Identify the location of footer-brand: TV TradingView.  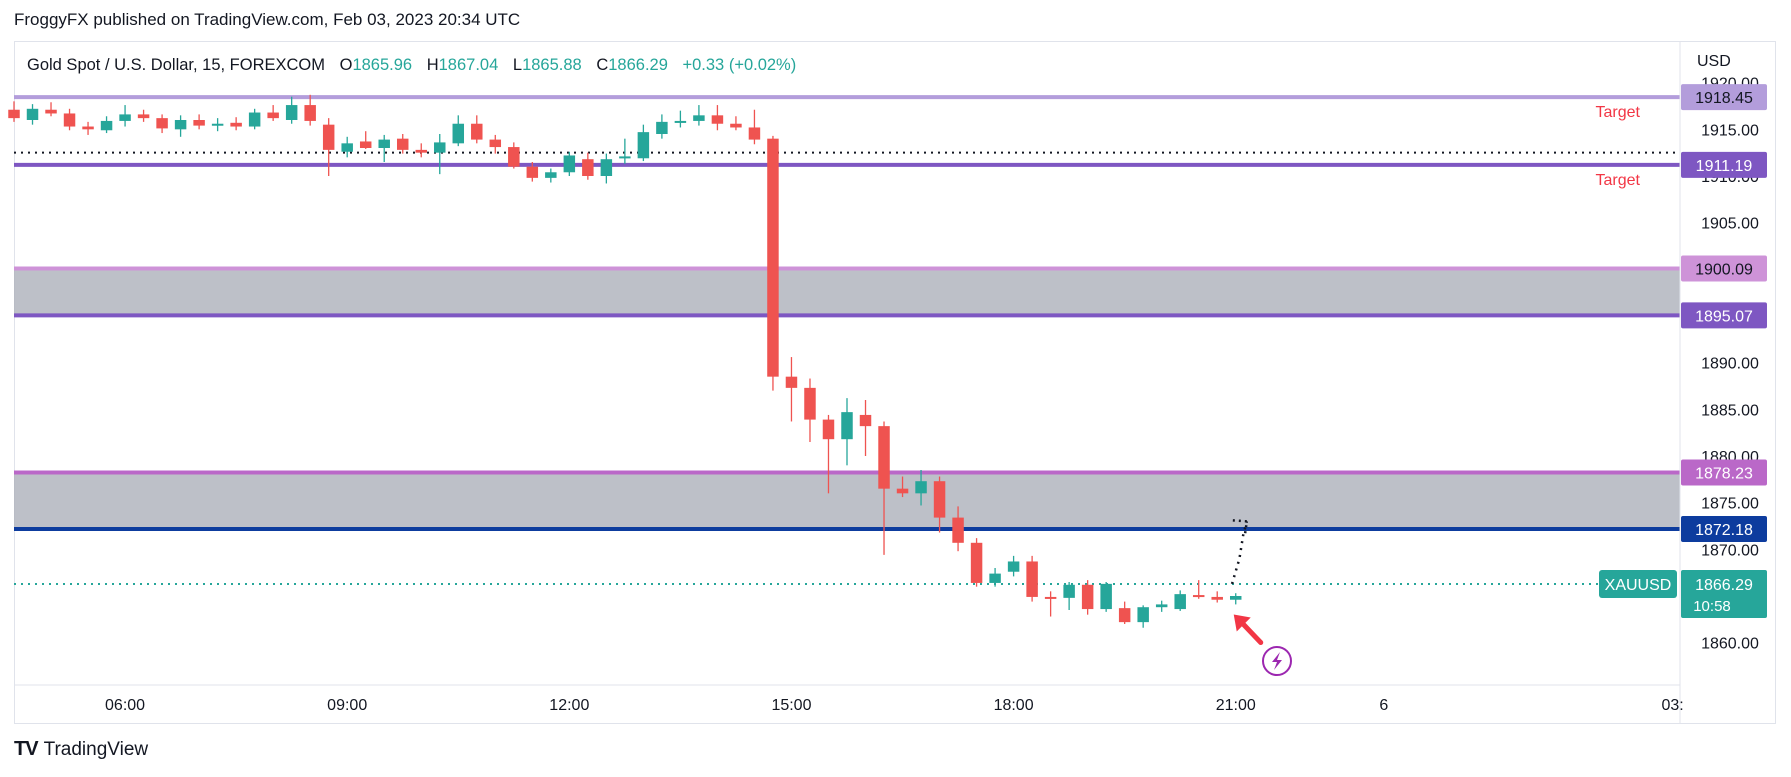
(81, 749).